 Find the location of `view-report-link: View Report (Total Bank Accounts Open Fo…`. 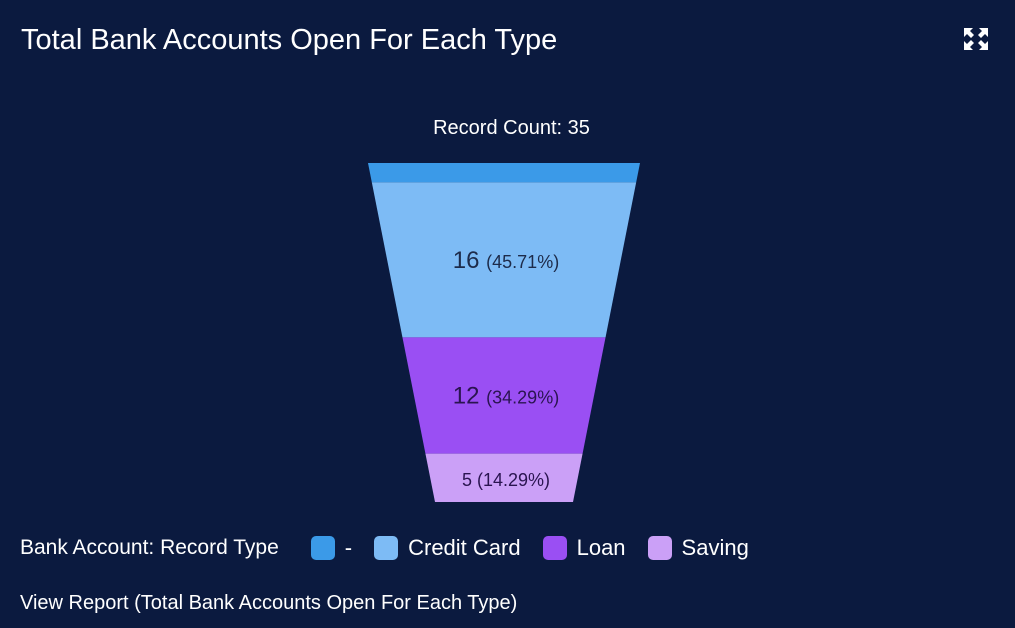

view-report-link: View Report (Total Bank Accounts Open Fo… is located at coordinates (269, 603).